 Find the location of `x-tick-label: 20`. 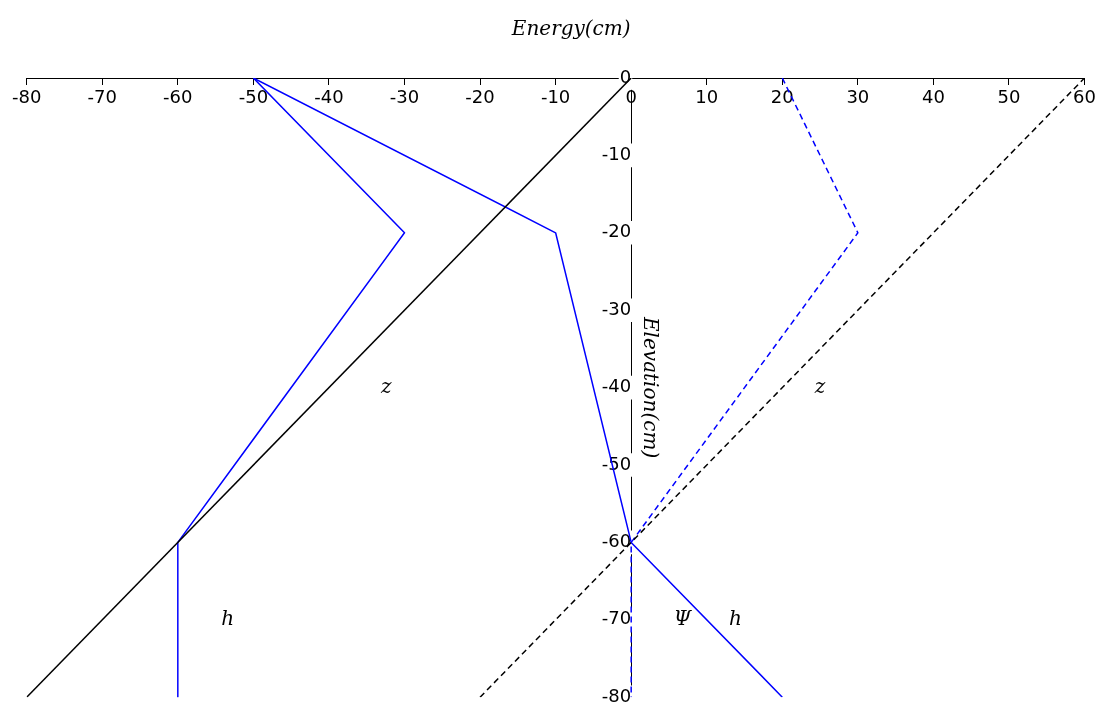

x-tick-label: 20 is located at coordinates (782, 97).